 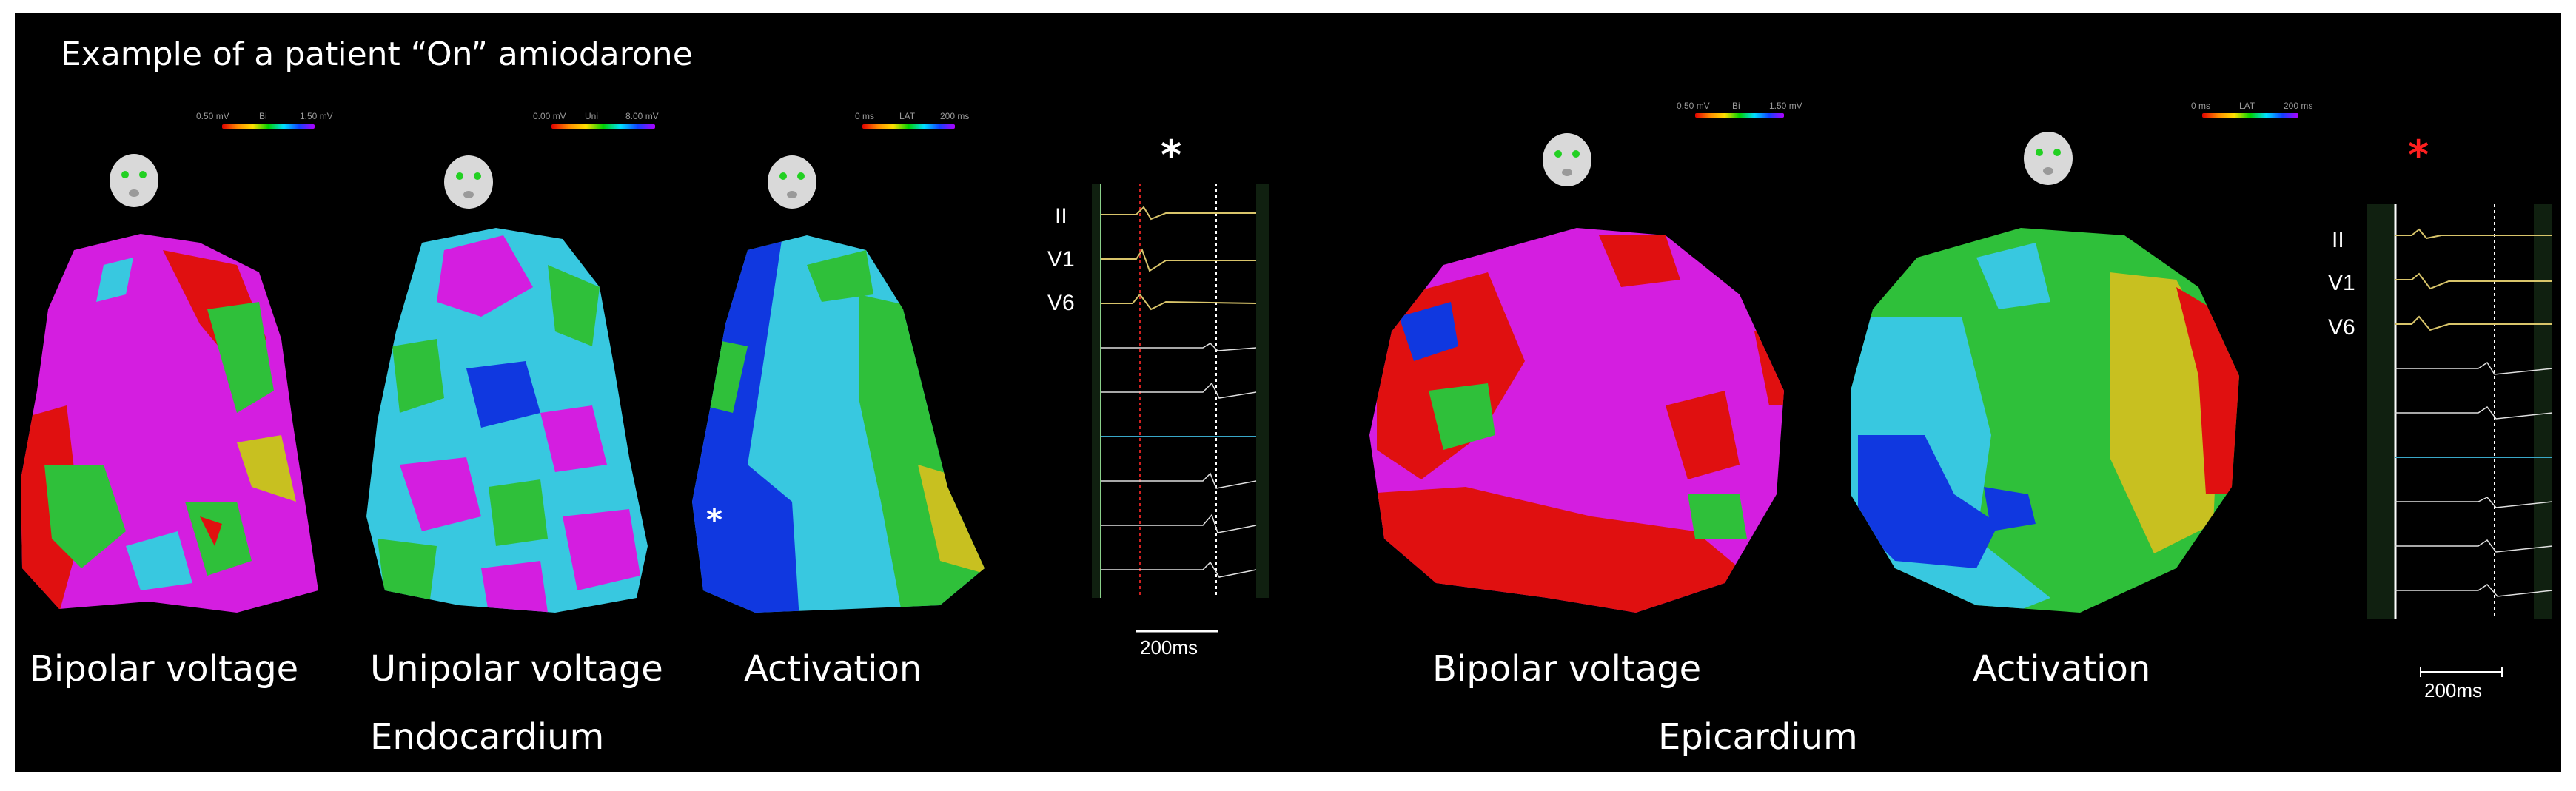 I want to click on endo-activation-marker: *, so click(x=714, y=520).